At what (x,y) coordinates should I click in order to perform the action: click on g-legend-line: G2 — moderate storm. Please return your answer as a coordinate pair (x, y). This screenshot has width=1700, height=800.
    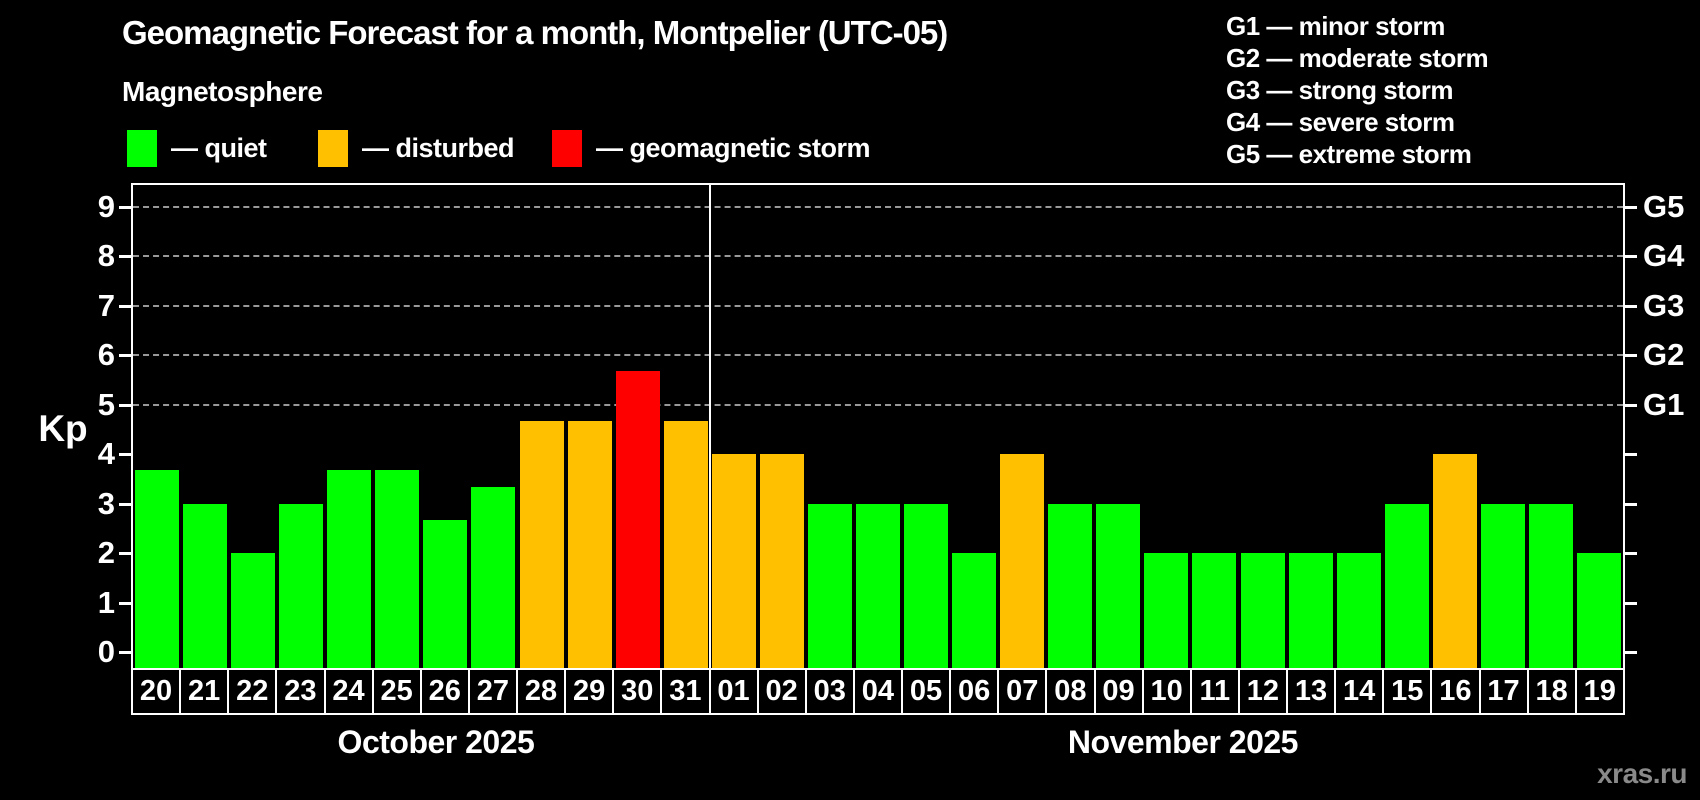
    Looking at the image, I should click on (1357, 58).